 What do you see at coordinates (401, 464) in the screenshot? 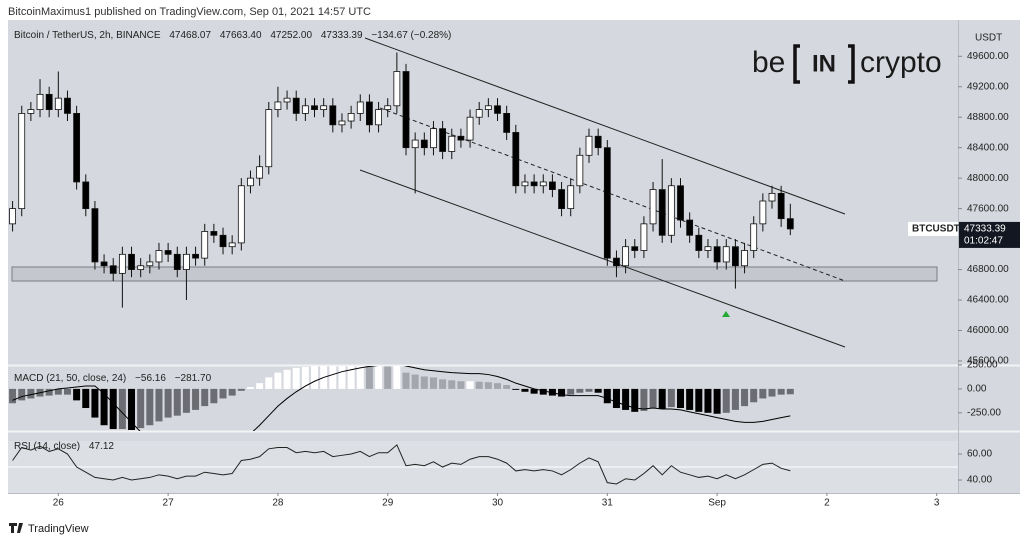
I see `rsi-line` at bounding box center [401, 464].